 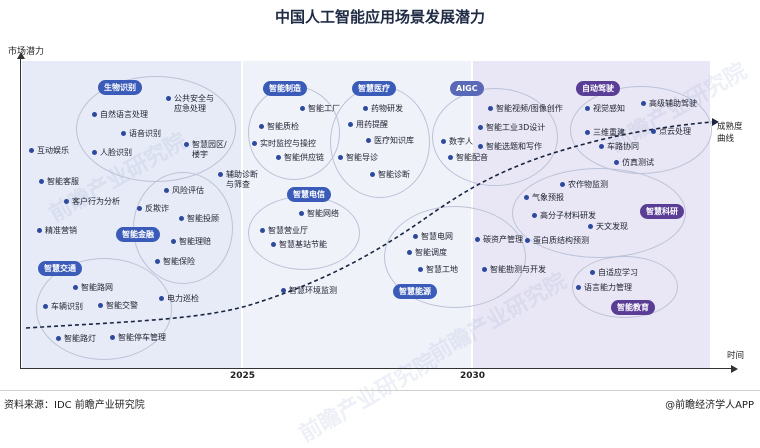 What do you see at coordinates (309, 291) in the screenshot?
I see `item-smart-env-monitoring: 智慧环境监测` at bounding box center [309, 291].